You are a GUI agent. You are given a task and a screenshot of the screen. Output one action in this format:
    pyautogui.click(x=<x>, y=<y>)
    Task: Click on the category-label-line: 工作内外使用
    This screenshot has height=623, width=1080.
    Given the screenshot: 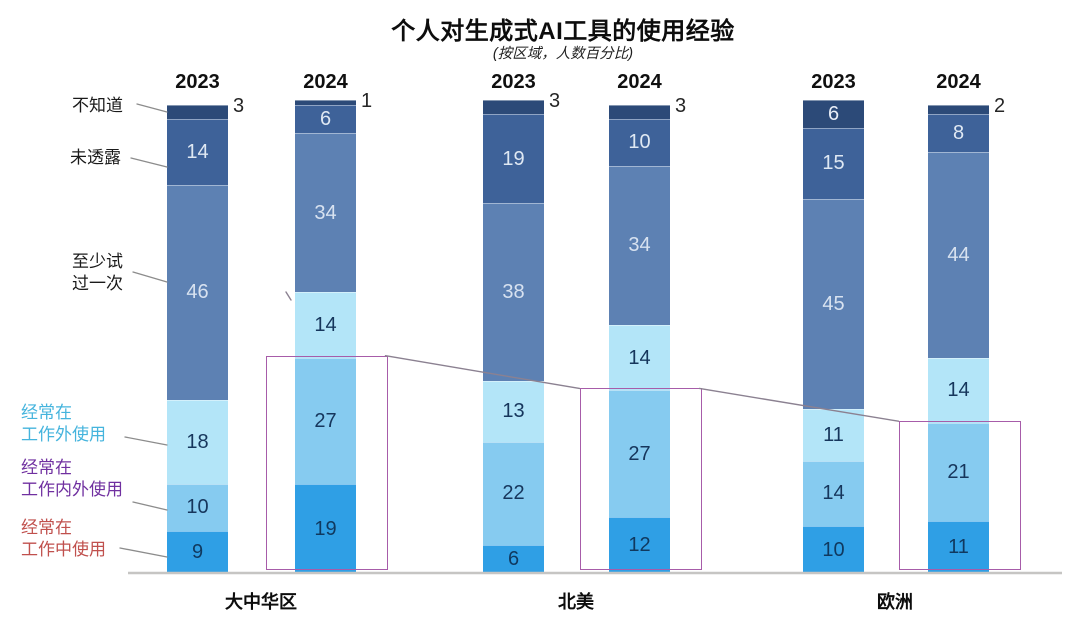 What is the action you would take?
    pyautogui.click(x=72, y=489)
    